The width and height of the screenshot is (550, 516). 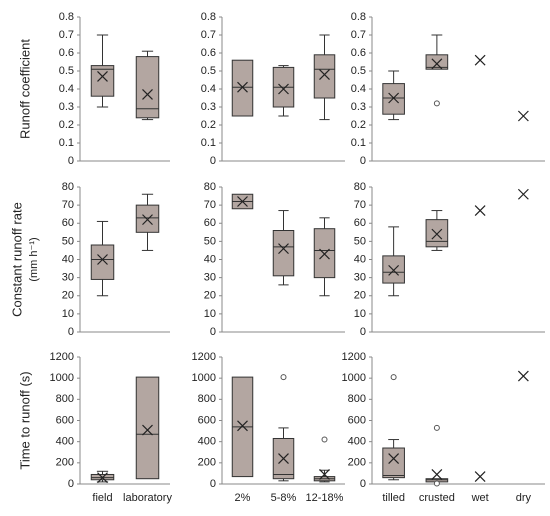 I want to click on x-tick-label: tilled, so click(x=393, y=498).